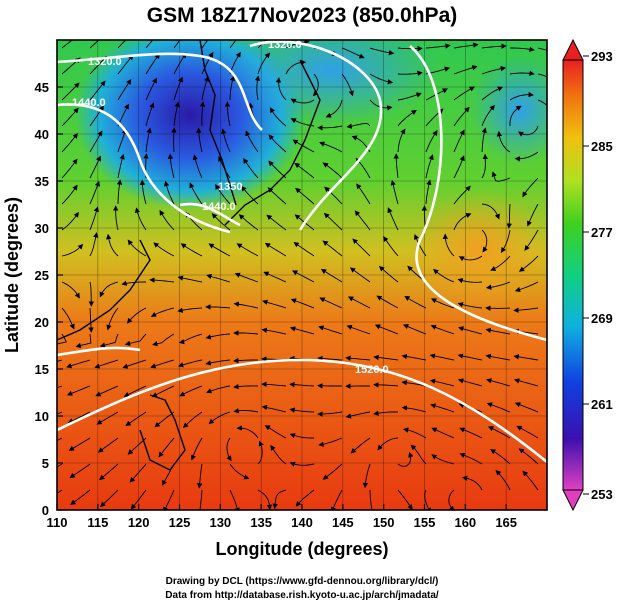 The image size is (619, 605). What do you see at coordinates (506, 522) in the screenshot?
I see `x-tick-label: 165` at bounding box center [506, 522].